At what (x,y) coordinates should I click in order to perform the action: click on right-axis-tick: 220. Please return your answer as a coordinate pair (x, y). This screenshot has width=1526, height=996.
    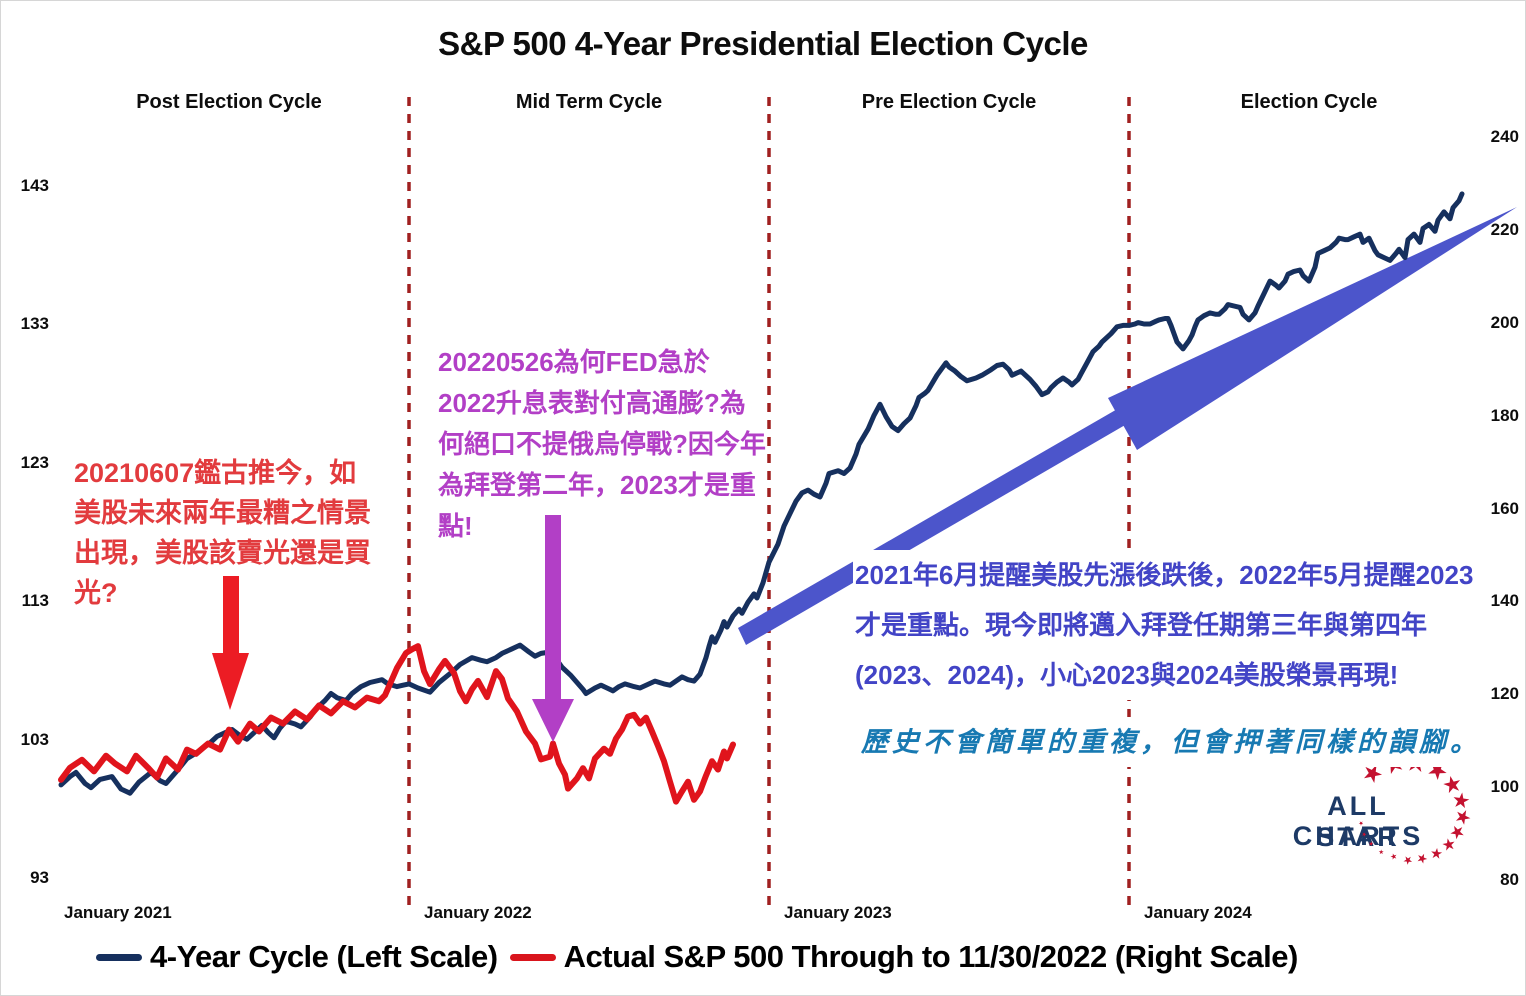
    Looking at the image, I should click on (1504, 229).